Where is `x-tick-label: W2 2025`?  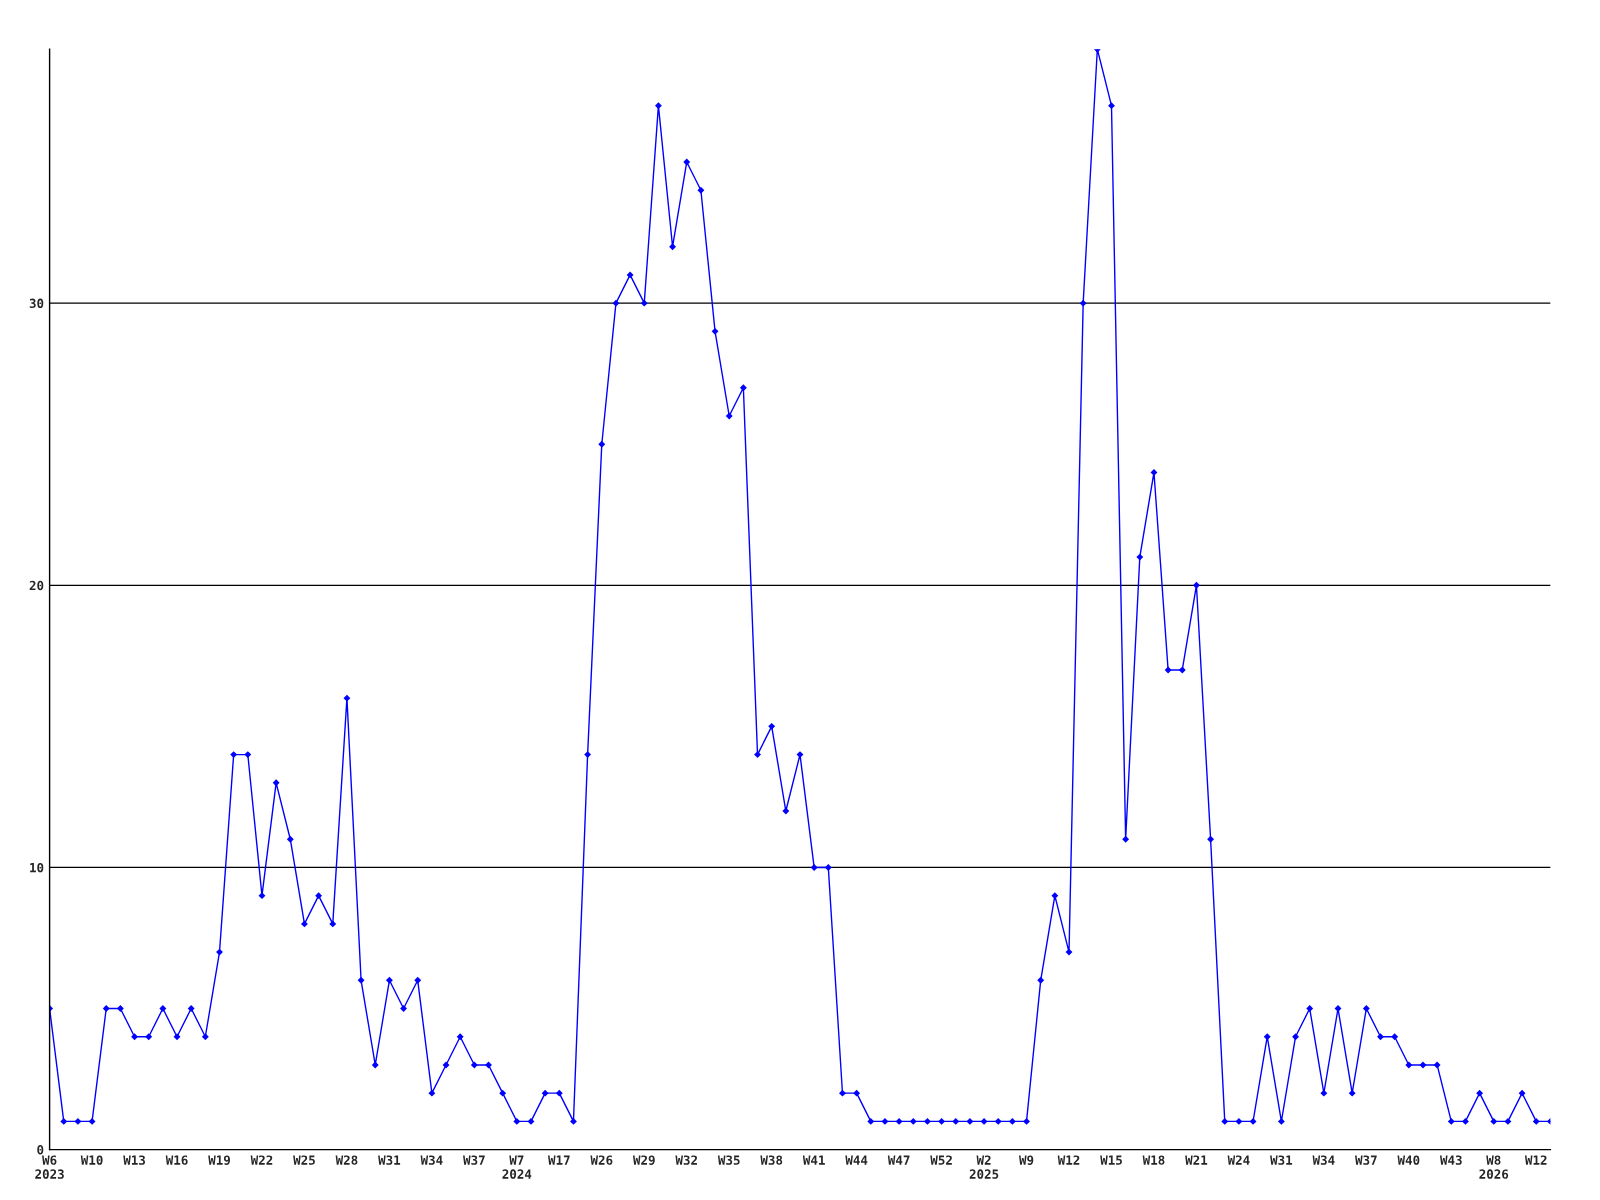
x-tick-label: W2 2025 is located at coordinates (984, 1167).